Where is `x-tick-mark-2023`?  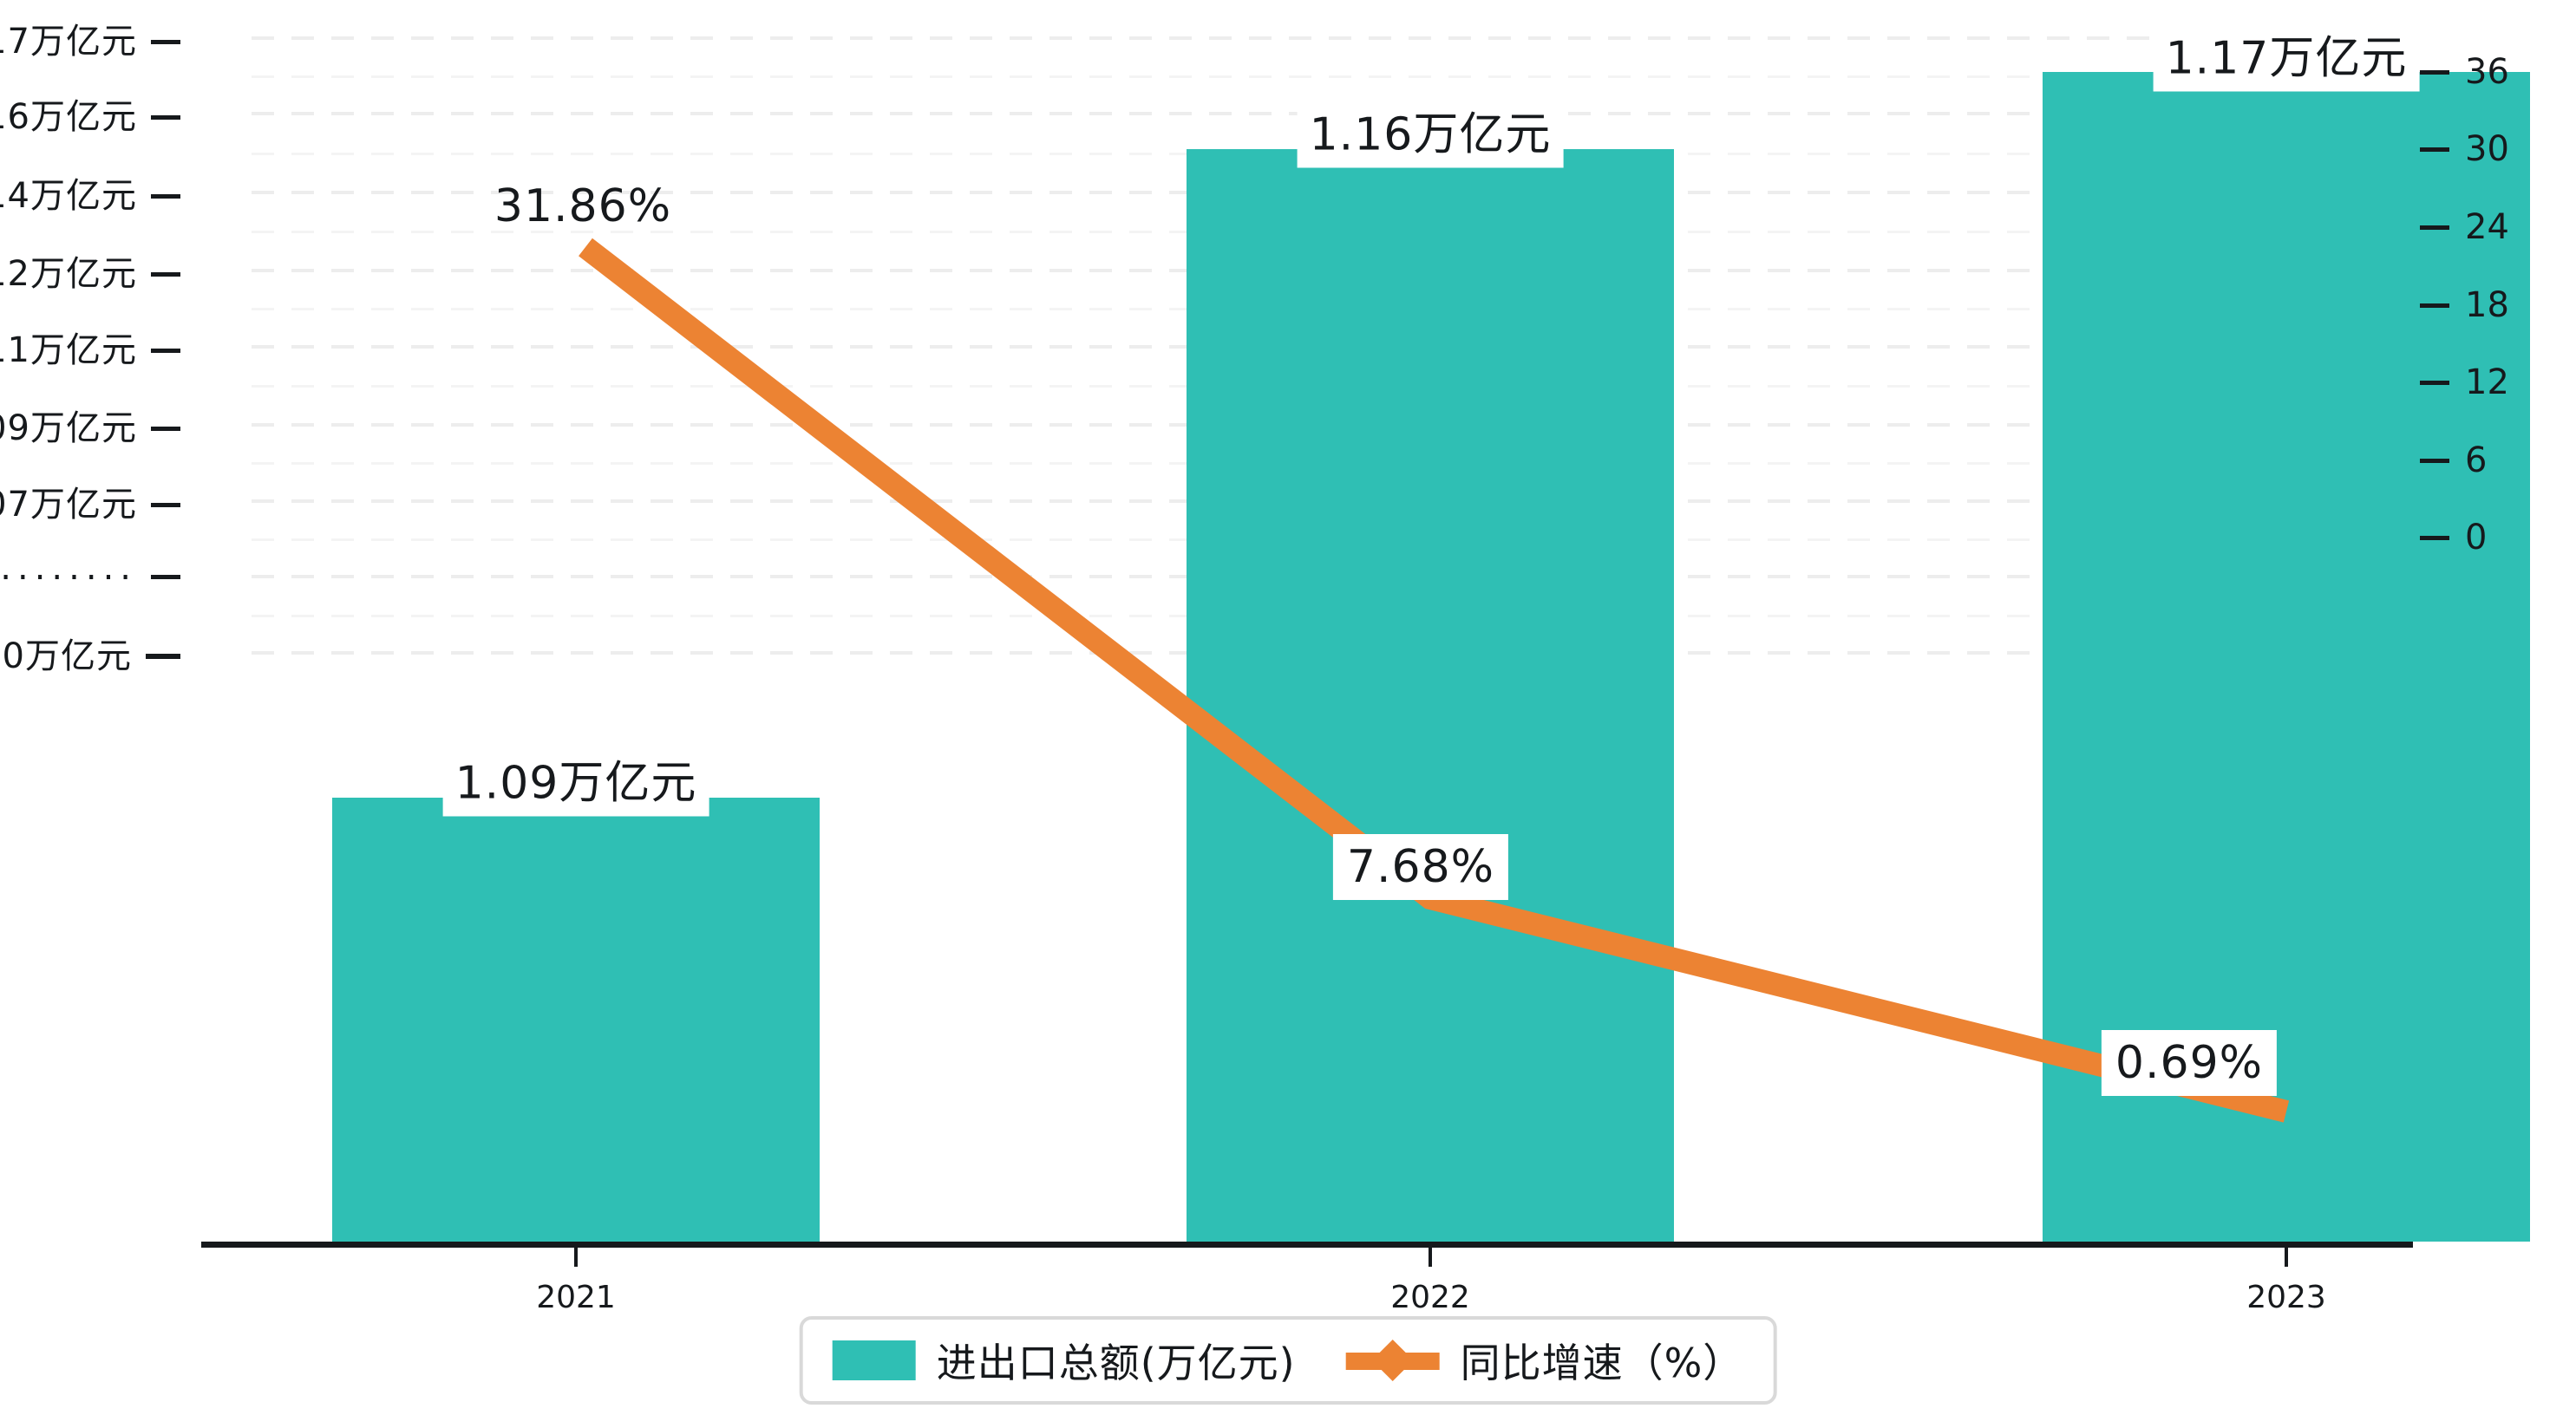 x-tick-mark-2023 is located at coordinates (2286, 1257).